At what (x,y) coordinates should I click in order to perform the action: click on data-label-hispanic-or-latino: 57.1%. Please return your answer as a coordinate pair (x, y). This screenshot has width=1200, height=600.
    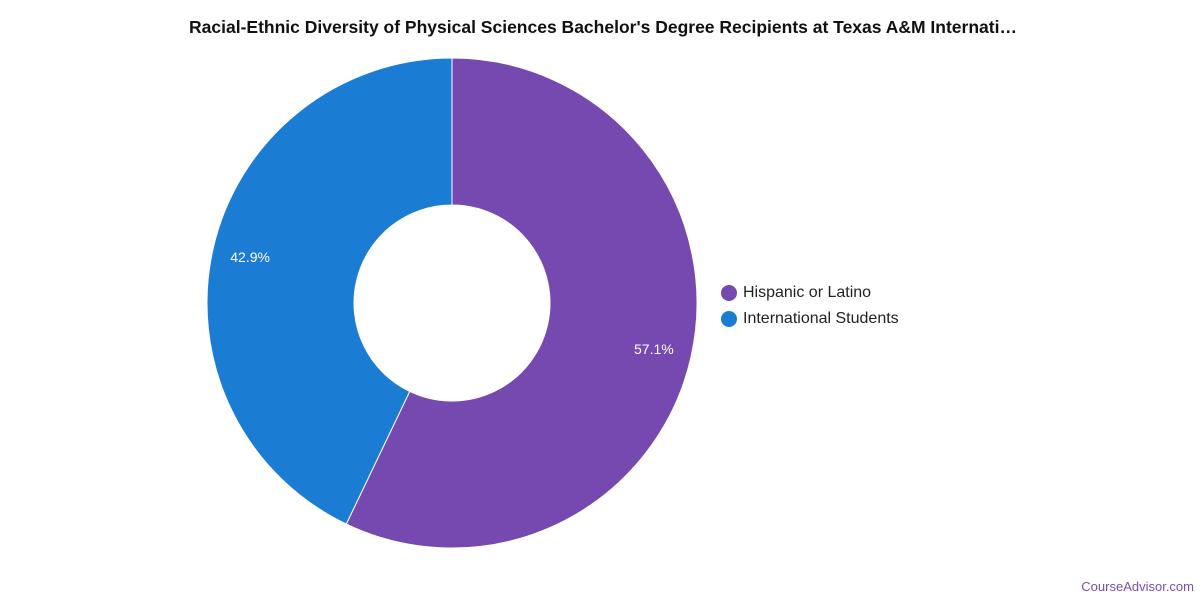
    Looking at the image, I should click on (654, 349).